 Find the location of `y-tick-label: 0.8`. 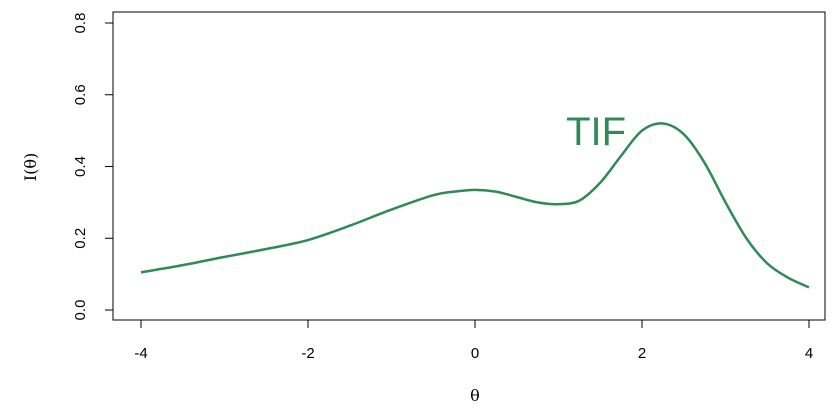

y-tick-label: 0.8 is located at coordinates (80, 23).